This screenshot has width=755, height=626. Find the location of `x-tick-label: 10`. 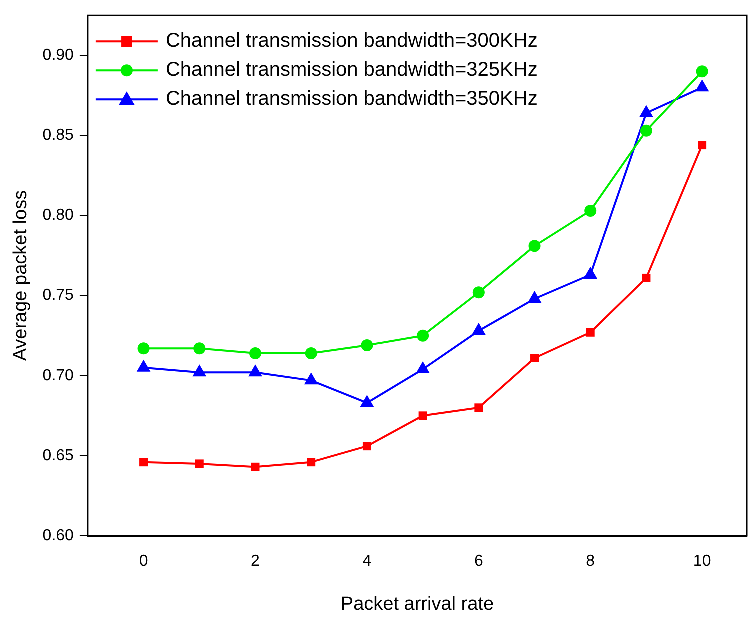

x-tick-label: 10 is located at coordinates (702, 561).